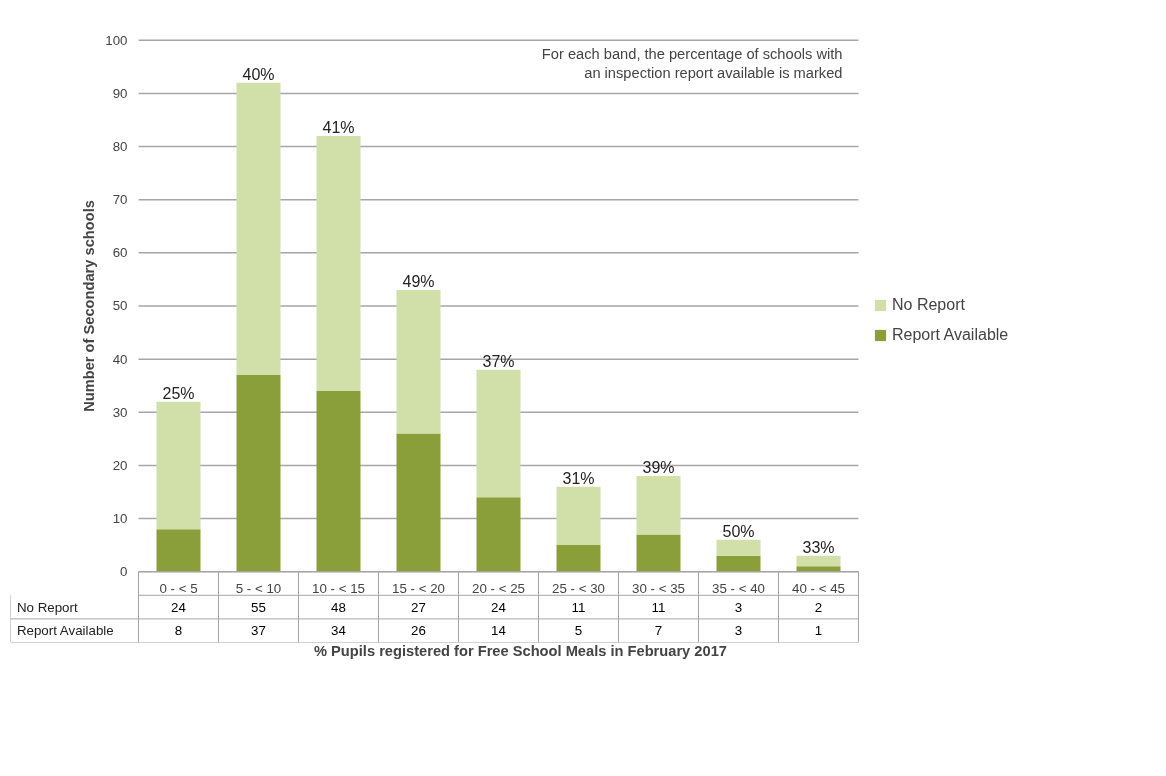  I want to click on y-tick-label: 20, so click(120, 465).